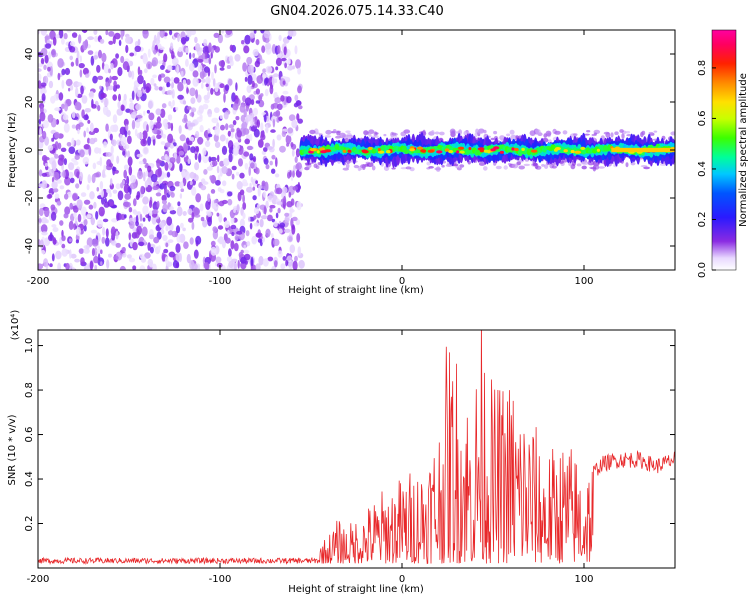  What do you see at coordinates (12, 150) in the screenshot?
I see `spectrogram-ylabel: Frequency (Hz)` at bounding box center [12, 150].